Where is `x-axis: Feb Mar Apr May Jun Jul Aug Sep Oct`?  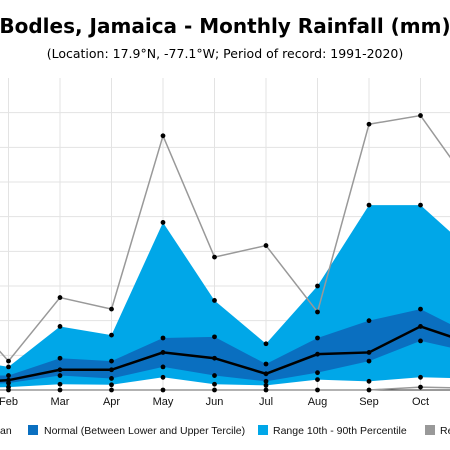 x-axis: Feb Mar Apr May Jun Jul Aug Sep Oct is located at coordinates (214, 402).